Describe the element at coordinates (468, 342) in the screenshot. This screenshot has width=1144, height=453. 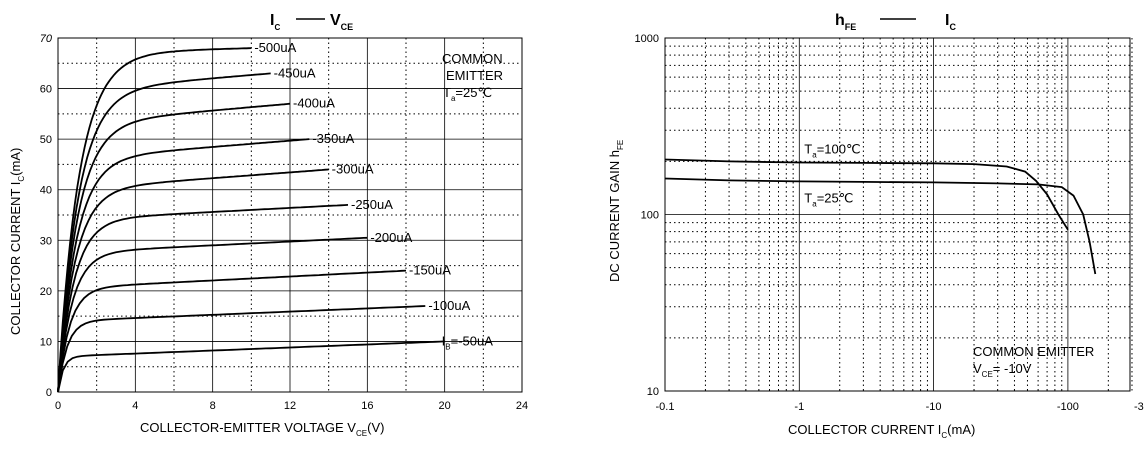
I see `series-label: IB=-50uA` at that location.